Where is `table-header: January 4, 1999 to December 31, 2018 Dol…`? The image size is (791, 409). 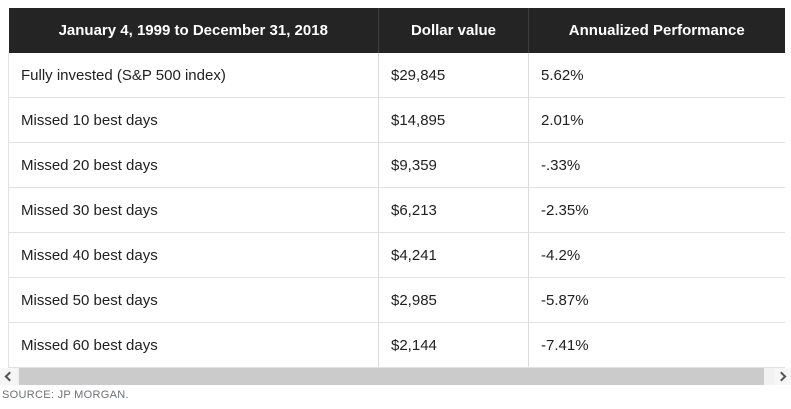
table-header: January 4, 1999 to December 31, 2018 Dol… is located at coordinates (396, 30).